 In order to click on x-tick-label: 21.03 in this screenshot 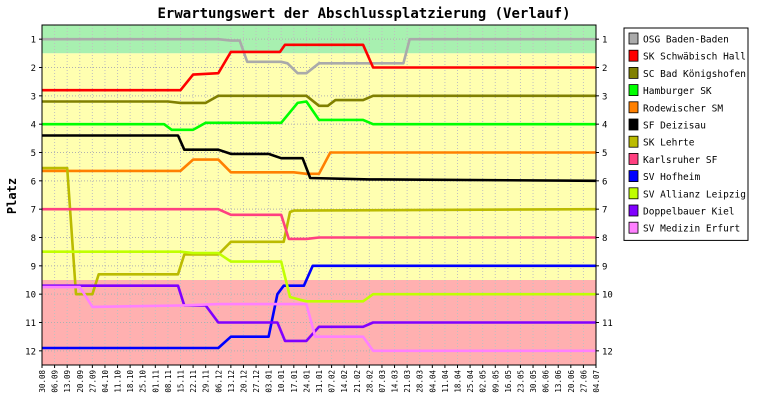, I will do `click(407, 381)`.